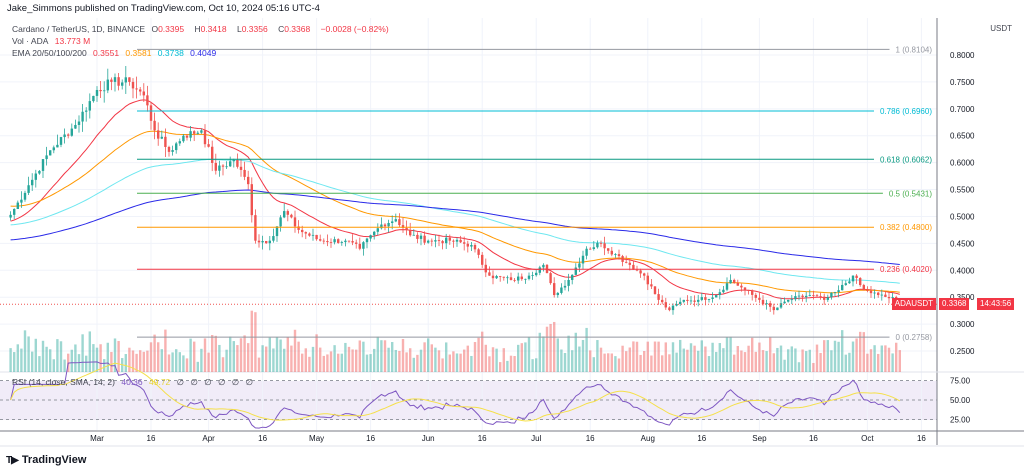 This screenshot has height=473, width=1024. Describe the element at coordinates (46, 460) in the screenshot. I see `footer-brand: T▶ TradingView` at that location.